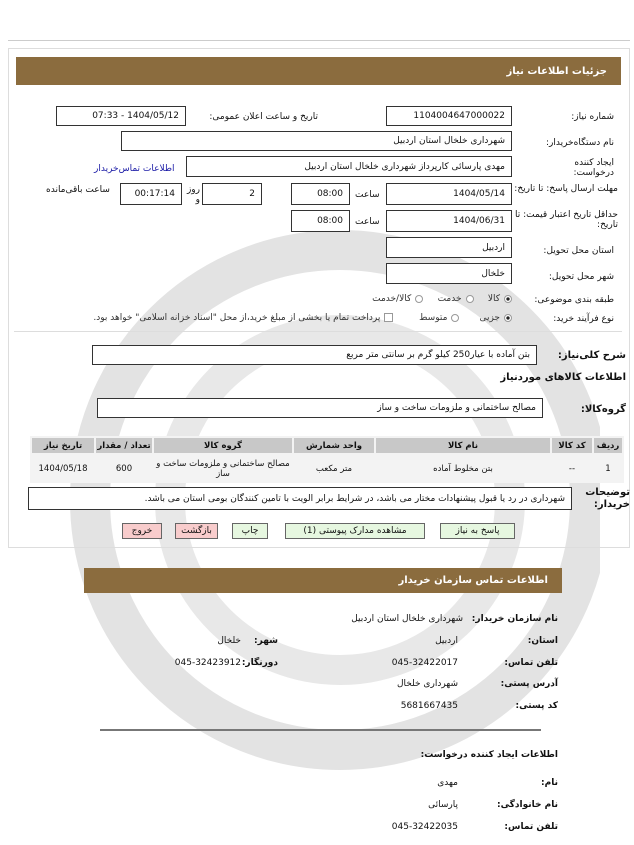 The height and width of the screenshot is (845, 634). What do you see at coordinates (318, 71) in the screenshot?
I see `page-header: جزئیات اطلاعات نیاز` at bounding box center [318, 71].